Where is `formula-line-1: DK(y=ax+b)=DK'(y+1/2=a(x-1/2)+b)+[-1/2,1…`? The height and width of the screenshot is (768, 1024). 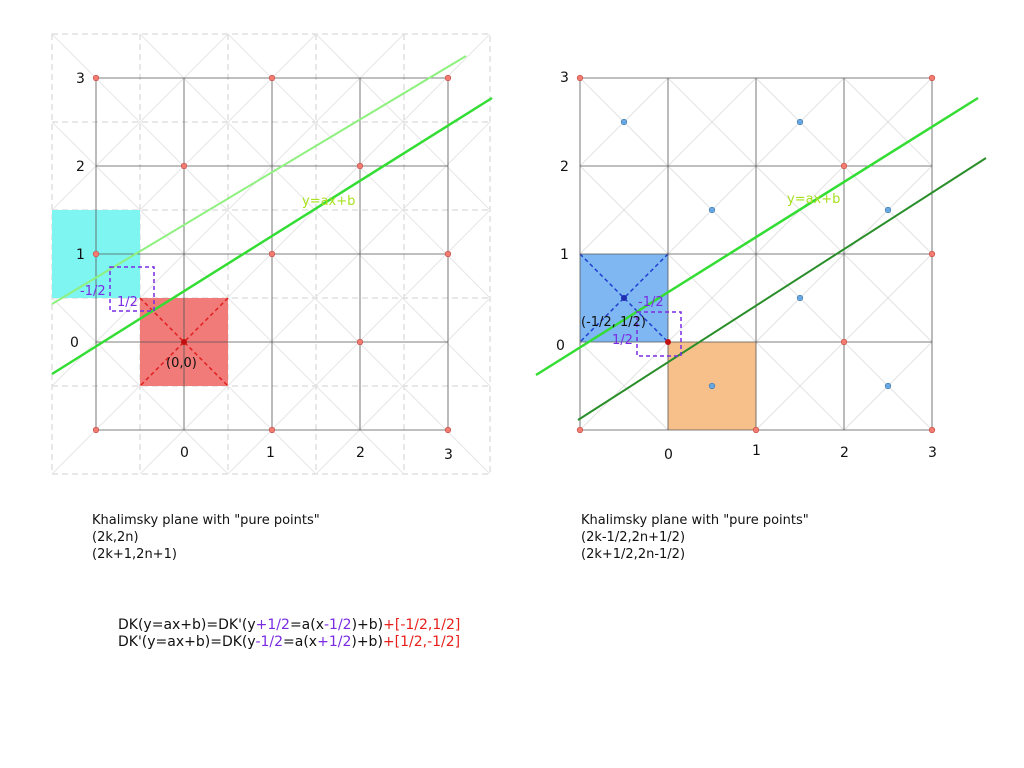
formula-line-1: DK(y=ax+b)=DK'(y+1/2=a(x-1/2)+b)+[-1/2,1… is located at coordinates (289, 625).